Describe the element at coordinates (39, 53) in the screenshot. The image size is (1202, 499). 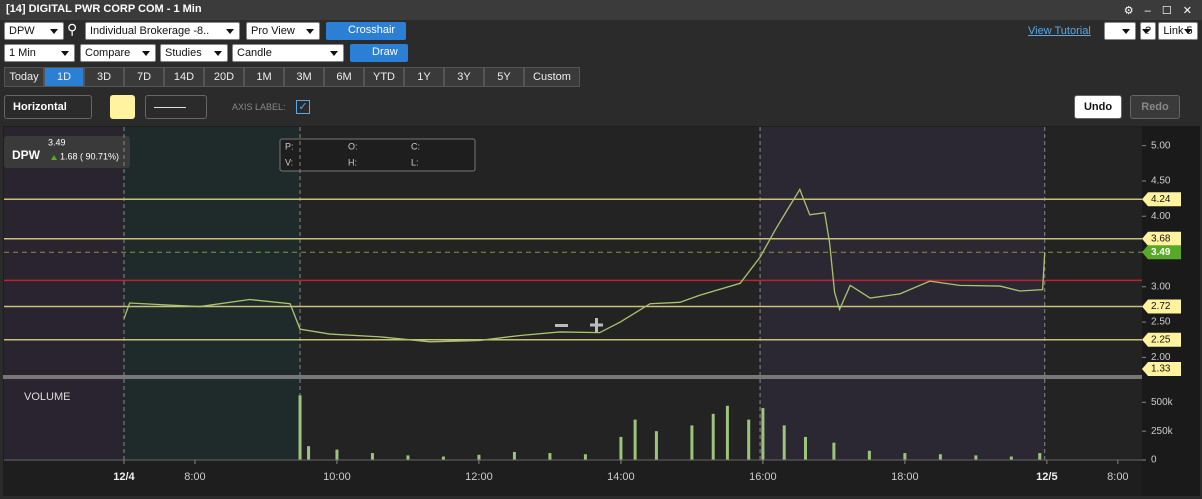
I see `interval-select: 1 Min` at that location.